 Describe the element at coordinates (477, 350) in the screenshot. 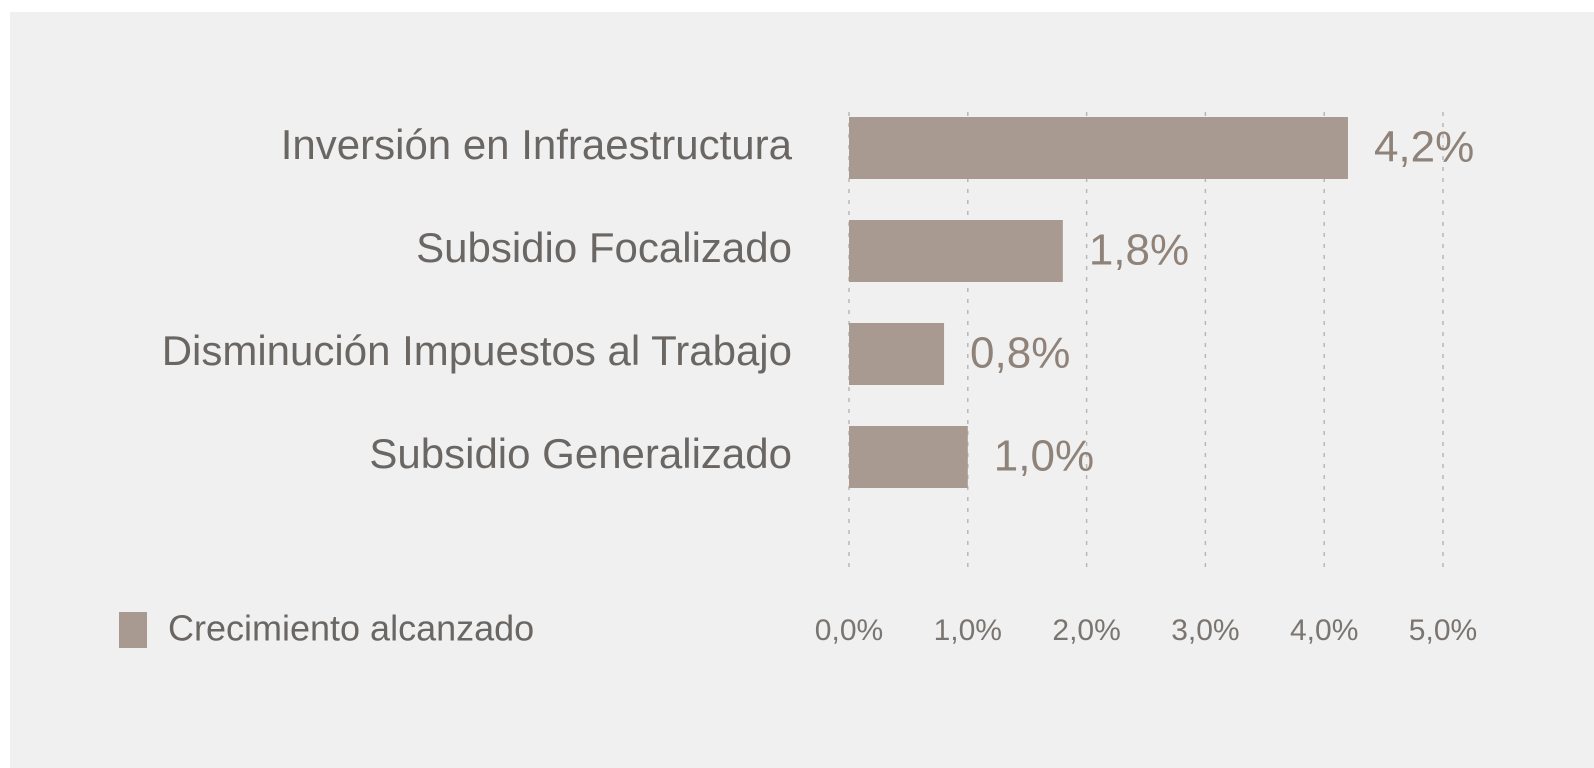

I see `category-label: Disminución Impuestos al Trabajo` at that location.